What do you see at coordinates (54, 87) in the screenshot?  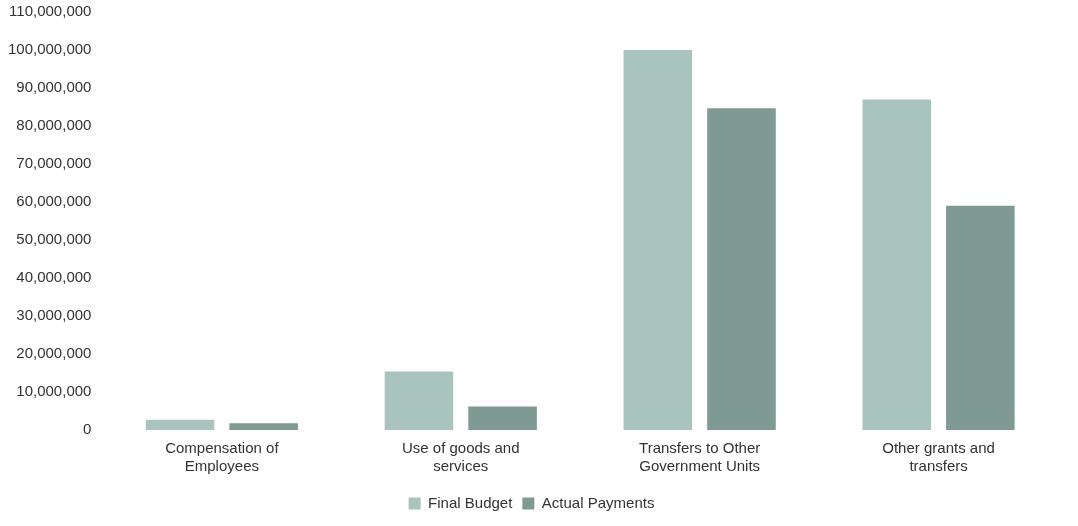 I see `y-tick-label: 90,000,000` at bounding box center [54, 87].